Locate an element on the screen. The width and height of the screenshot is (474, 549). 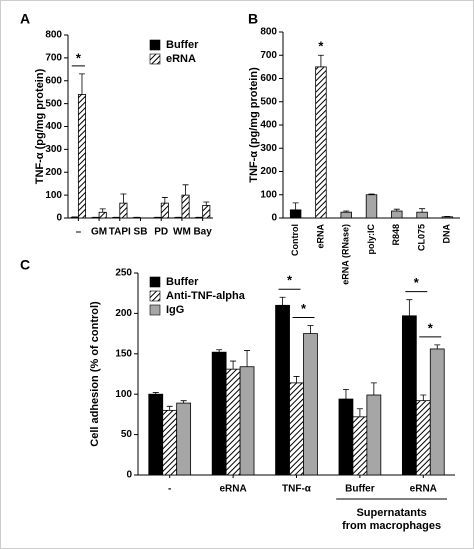
x-tick-label: TAPI is located at coordinates (120, 232).